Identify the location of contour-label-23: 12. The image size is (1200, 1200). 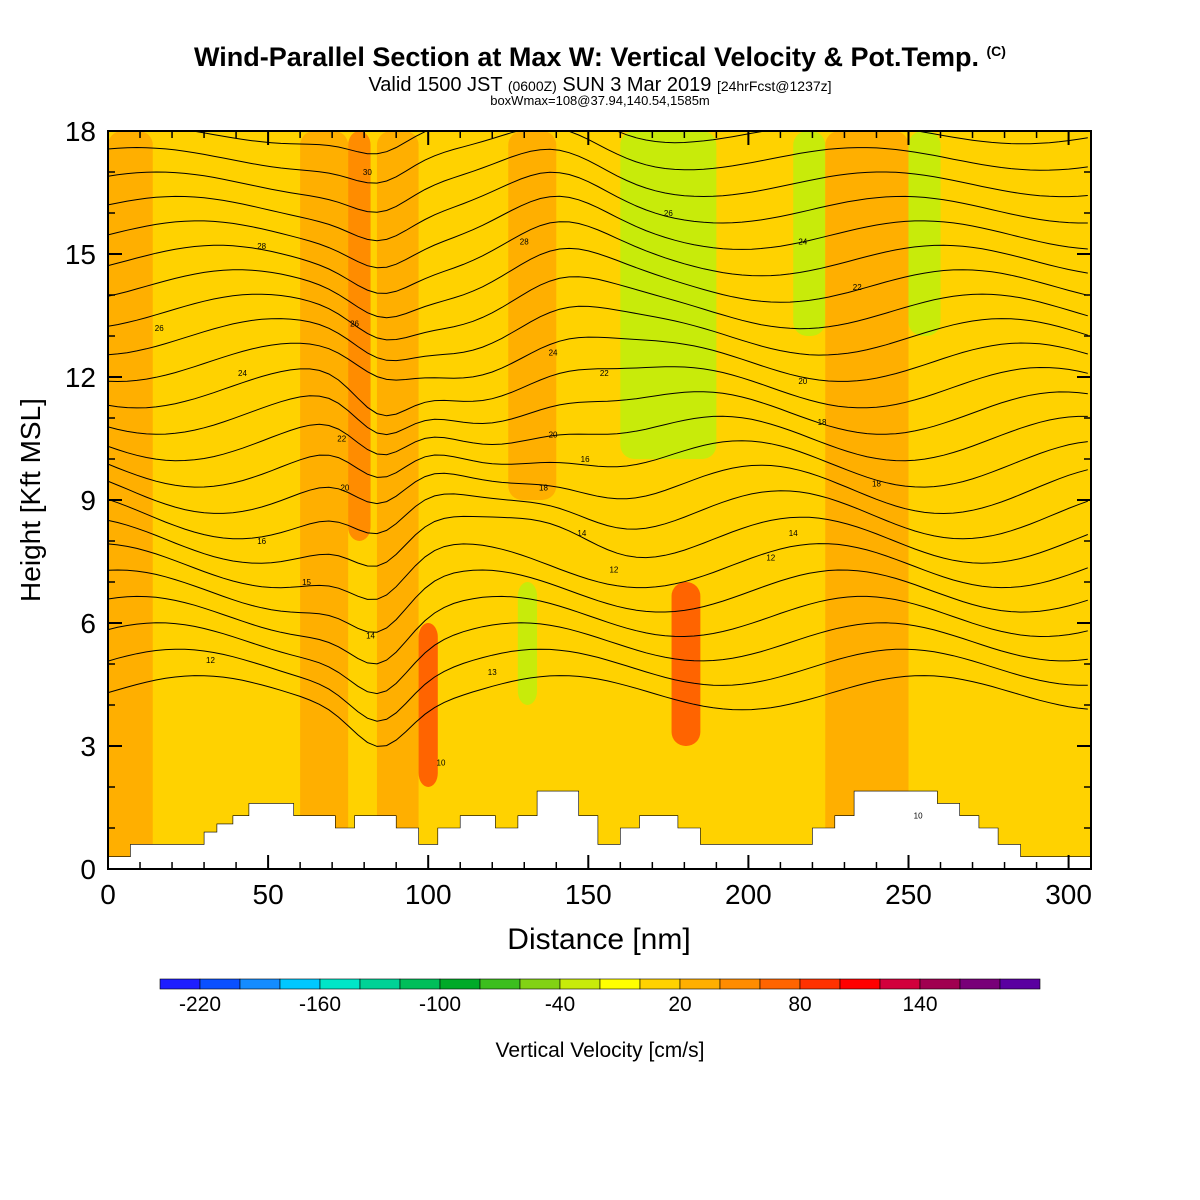
(613, 570).